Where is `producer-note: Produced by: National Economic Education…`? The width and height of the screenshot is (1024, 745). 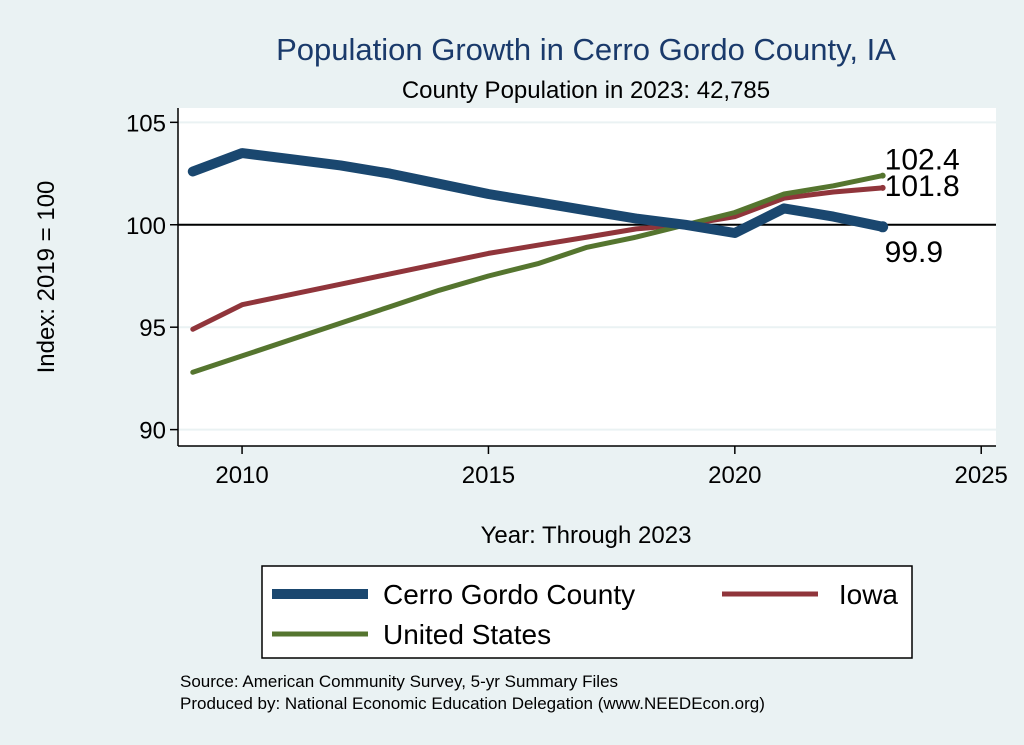 producer-note: Produced by: National Economic Education… is located at coordinates (472, 703).